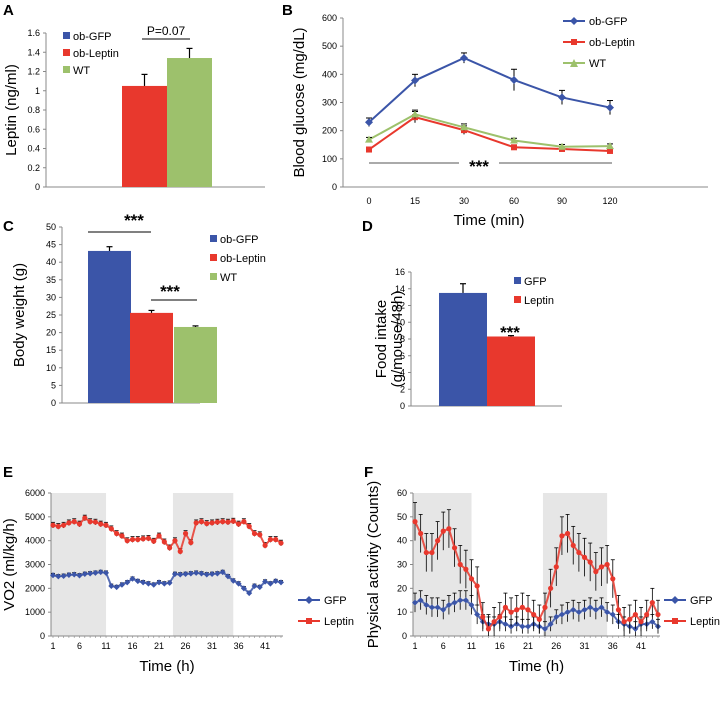 Image resolution: width=726 pixels, height=710 pixels. What do you see at coordinates (514, 201) in the screenshot?
I see `panel-b-x-tick-label: 60` at bounding box center [514, 201].